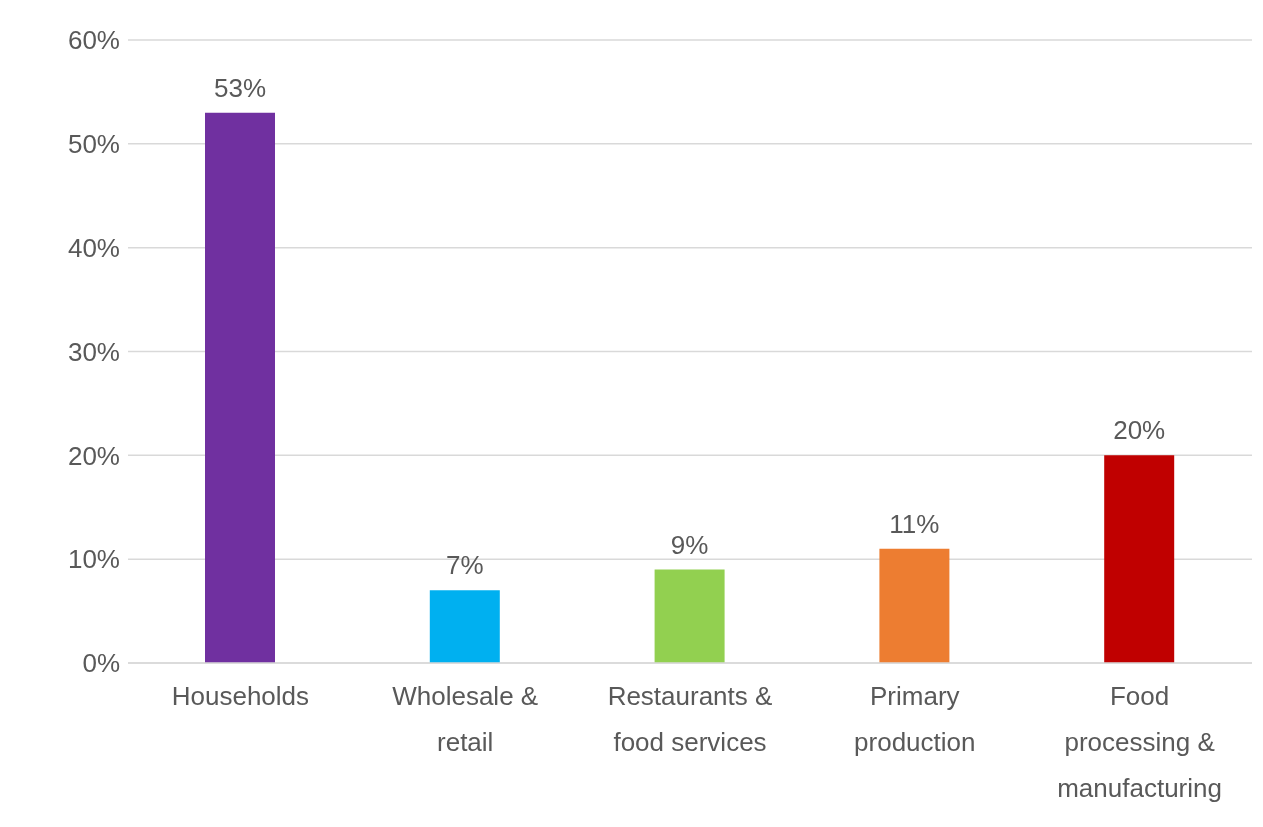 The height and width of the screenshot is (827, 1263). Describe the element at coordinates (93, 144) in the screenshot. I see `y-tick-label: 50%` at that location.